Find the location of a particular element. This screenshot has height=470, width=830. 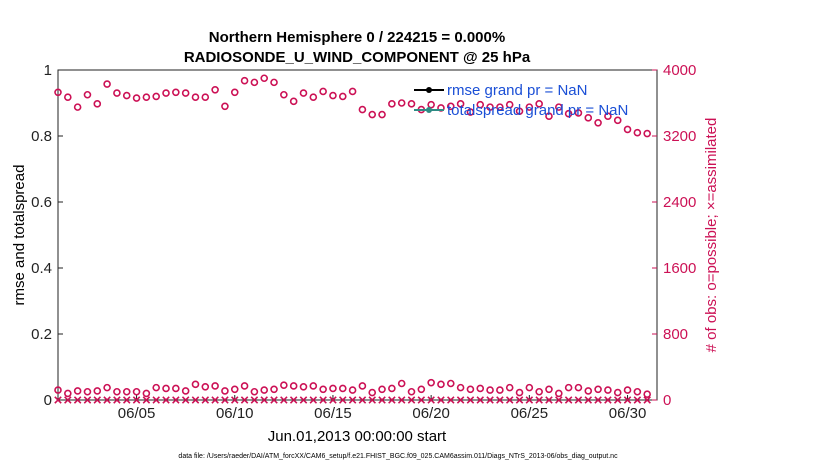

right-tick-label: 0 is located at coordinates (667, 400).